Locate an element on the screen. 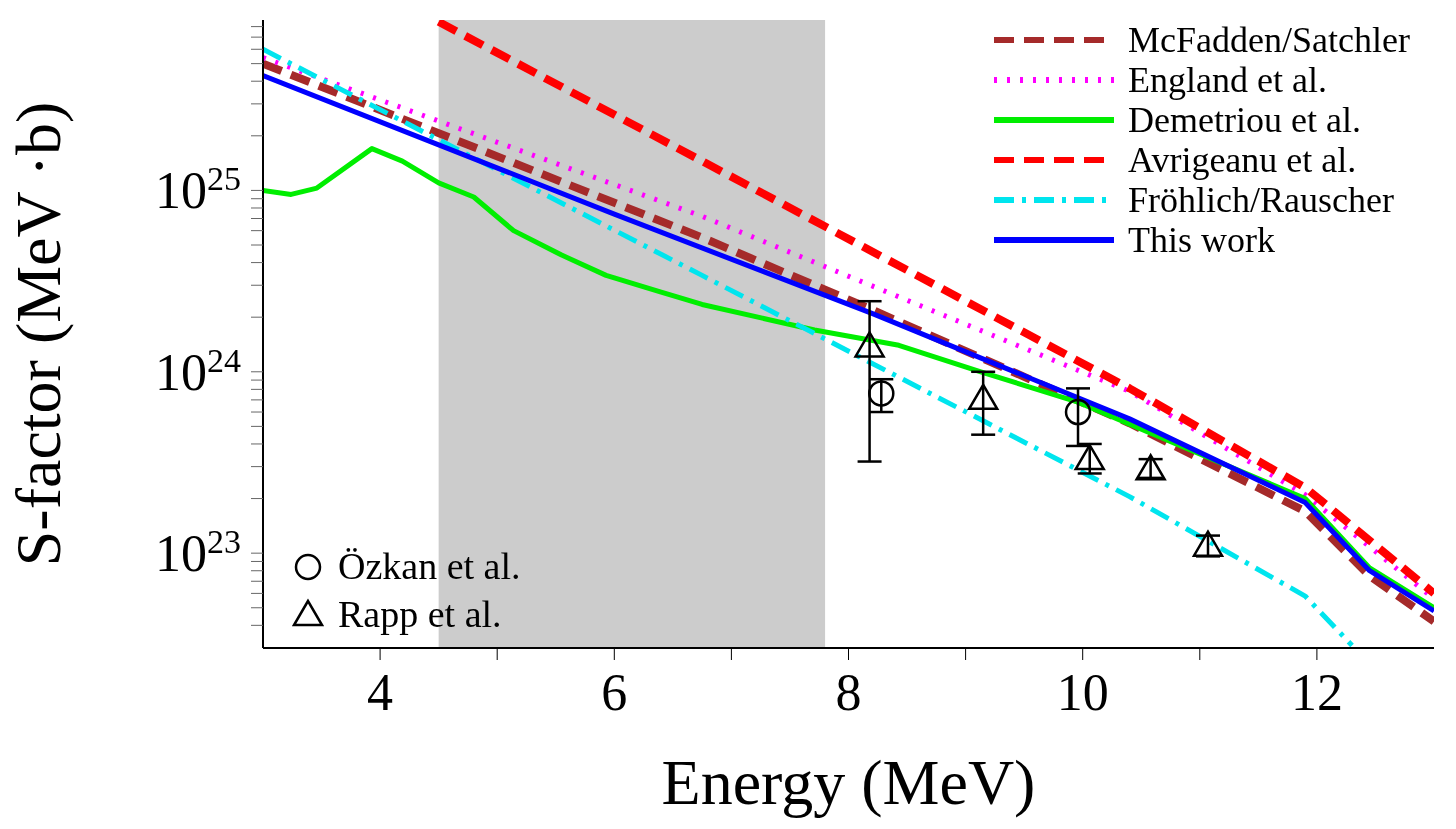  legend-label: McFadden/Satchler is located at coordinates (1269, 40).